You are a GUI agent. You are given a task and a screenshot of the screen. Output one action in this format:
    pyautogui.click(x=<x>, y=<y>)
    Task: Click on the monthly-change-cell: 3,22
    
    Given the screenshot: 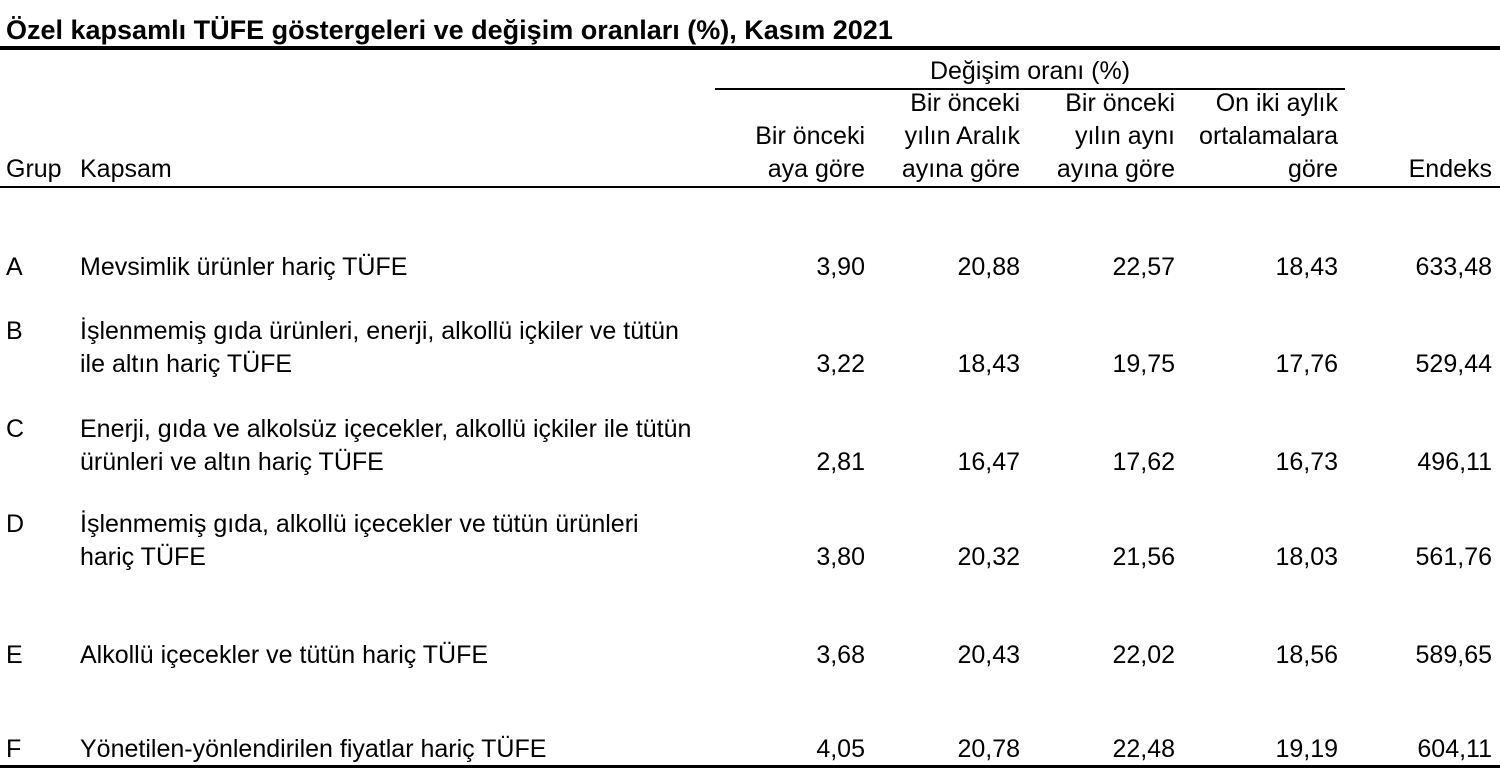 What is the action you would take?
    pyautogui.click(x=840, y=364)
    